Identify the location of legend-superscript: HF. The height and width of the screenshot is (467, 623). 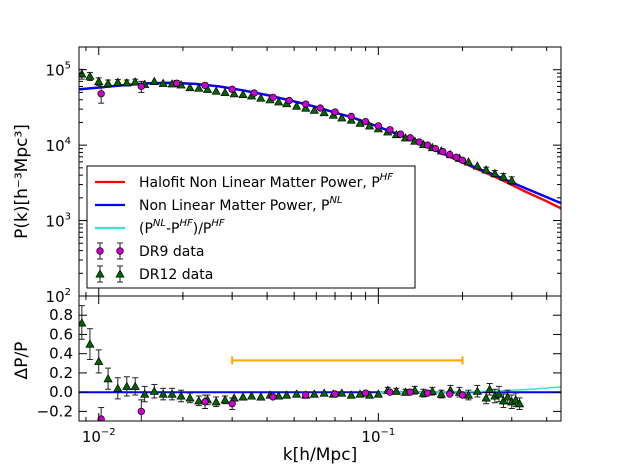
(186, 223).